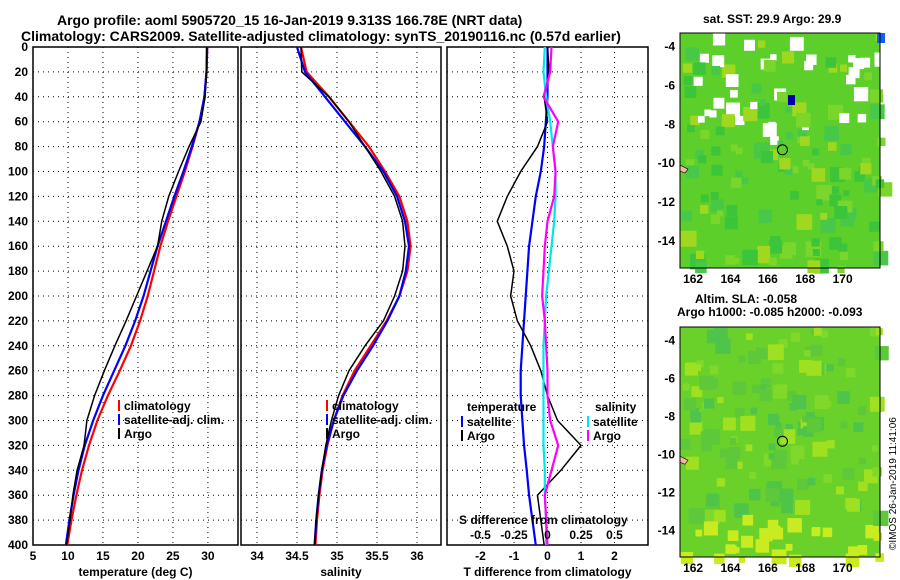 The image size is (900, 580). What do you see at coordinates (547, 572) in the screenshot?
I see `x-axis-label: T difference from climatology` at bounding box center [547, 572].